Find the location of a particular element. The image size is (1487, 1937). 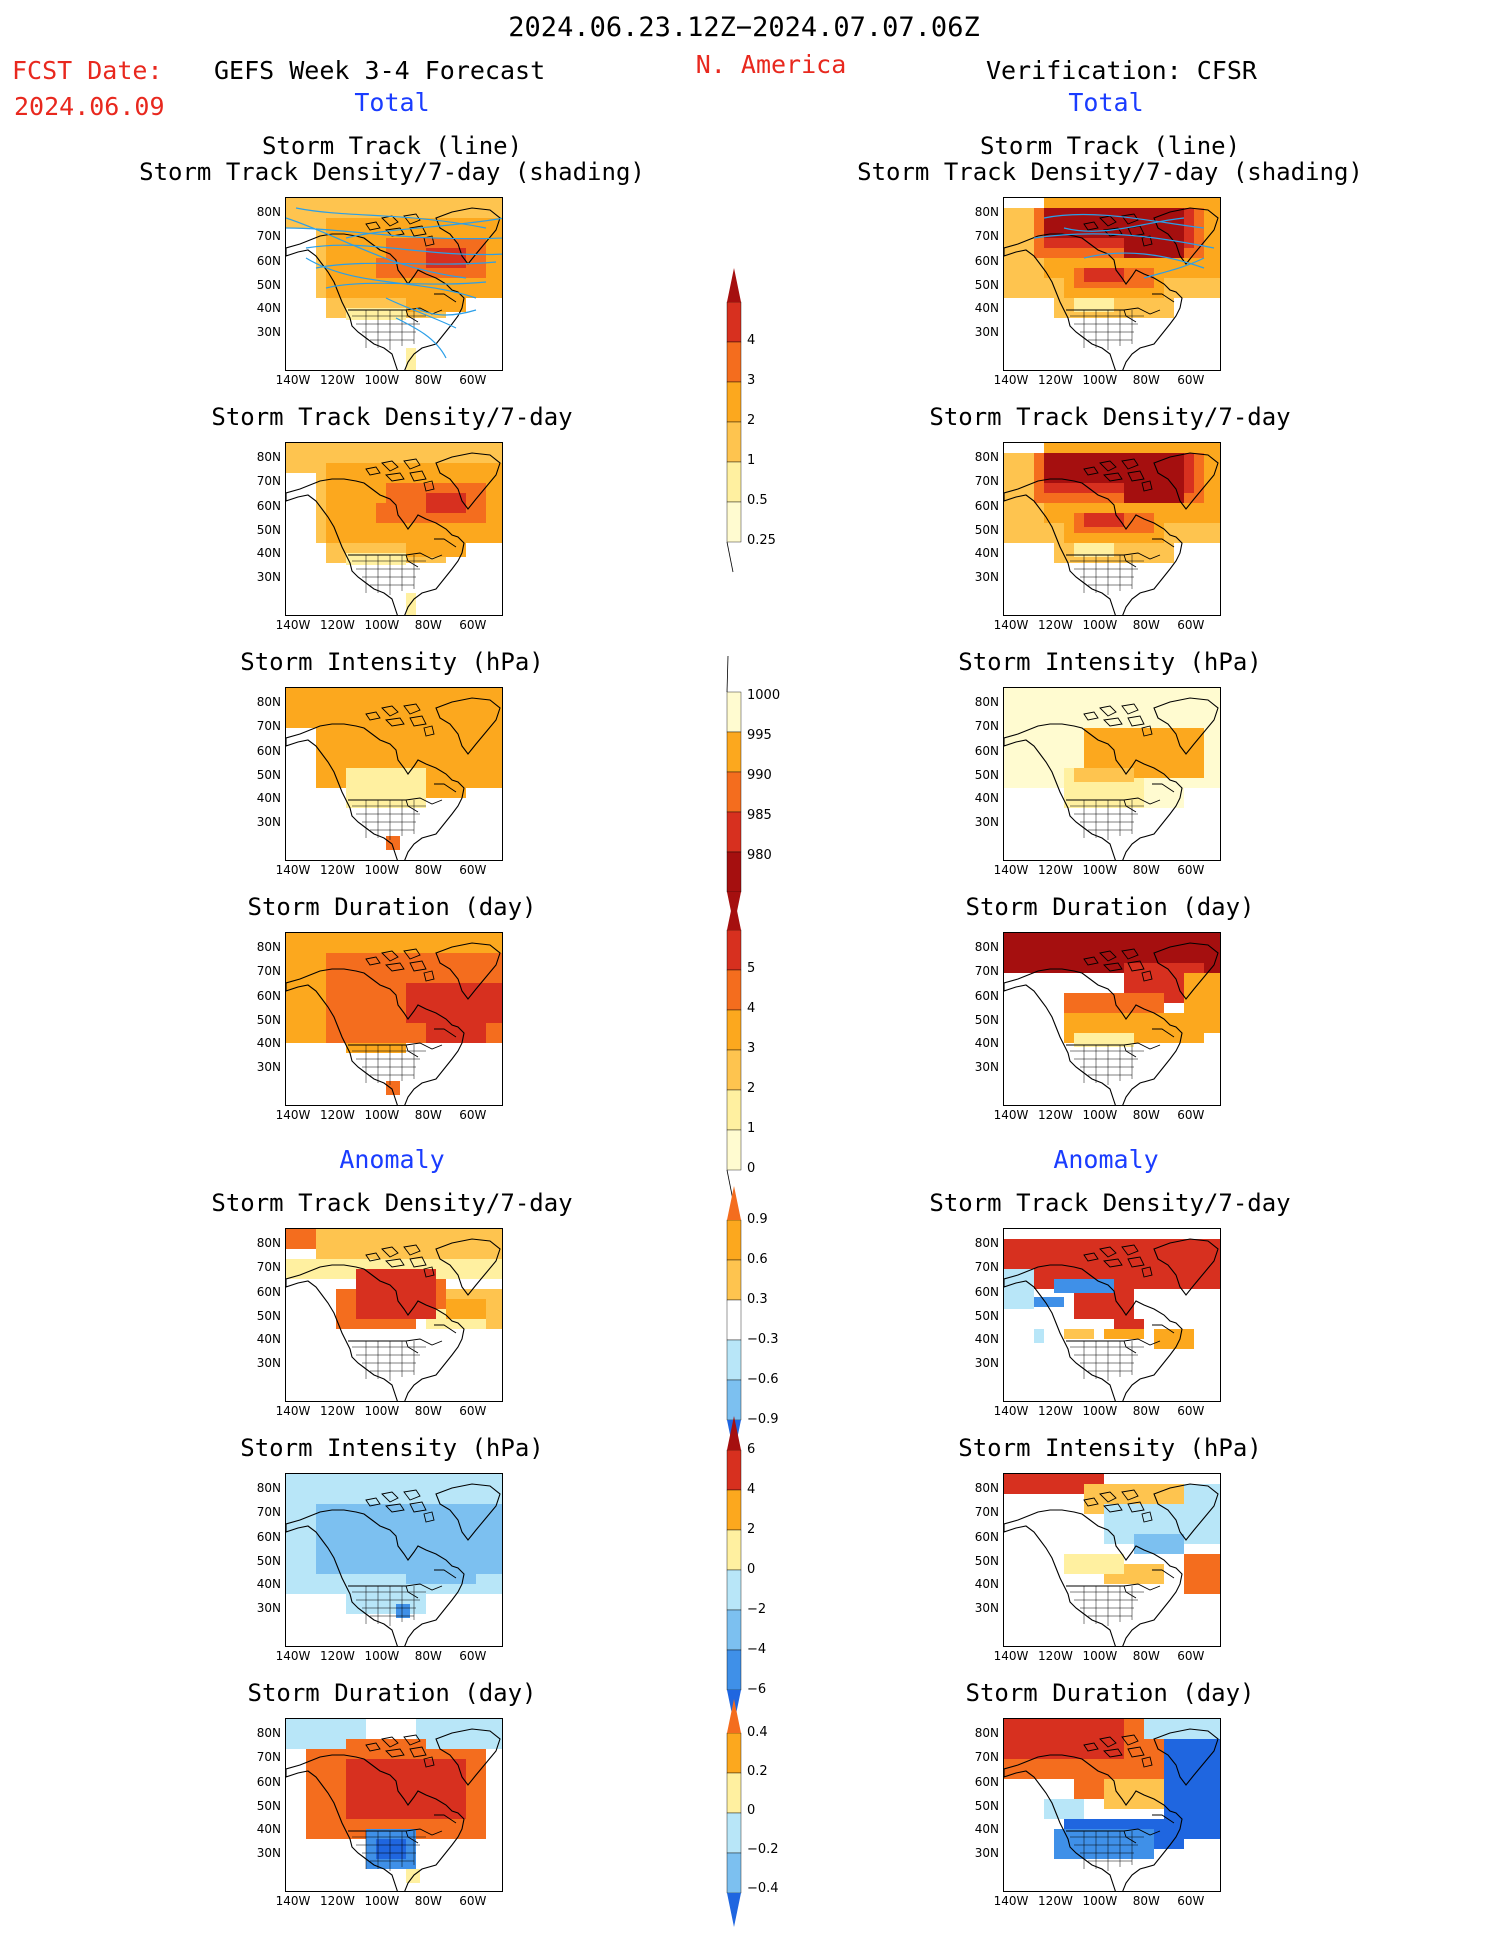

map-panel-7-left is located at coordinates (394, 1805).